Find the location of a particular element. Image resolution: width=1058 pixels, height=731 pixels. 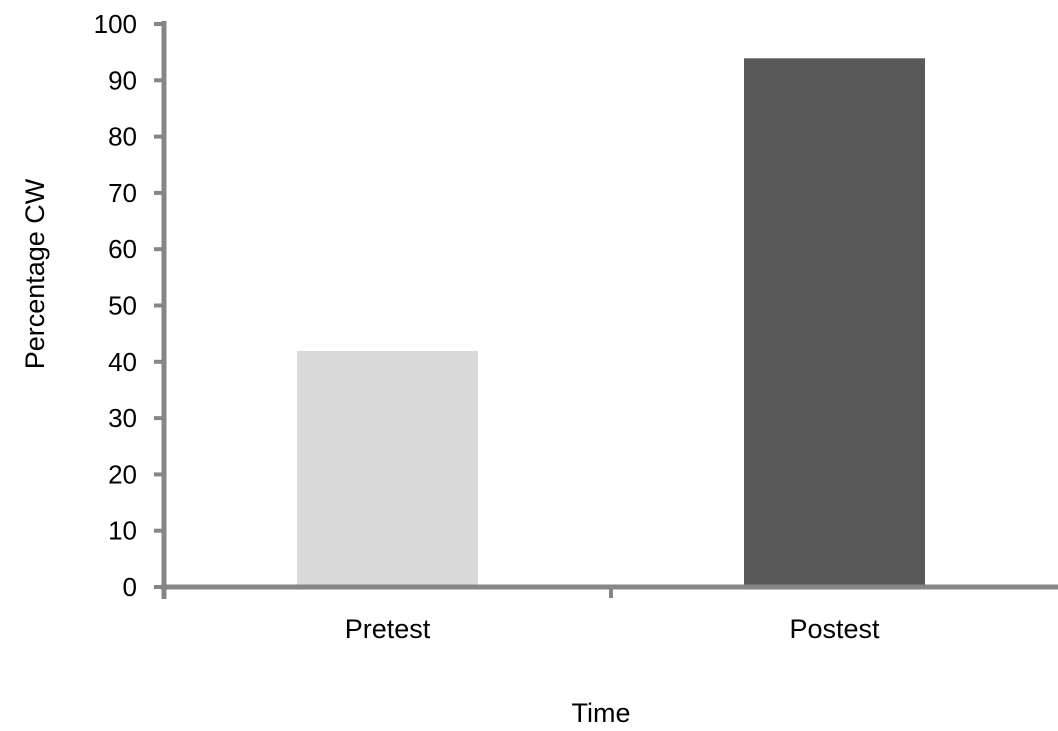

y-tick-label-40: 40 is located at coordinates (122, 362).